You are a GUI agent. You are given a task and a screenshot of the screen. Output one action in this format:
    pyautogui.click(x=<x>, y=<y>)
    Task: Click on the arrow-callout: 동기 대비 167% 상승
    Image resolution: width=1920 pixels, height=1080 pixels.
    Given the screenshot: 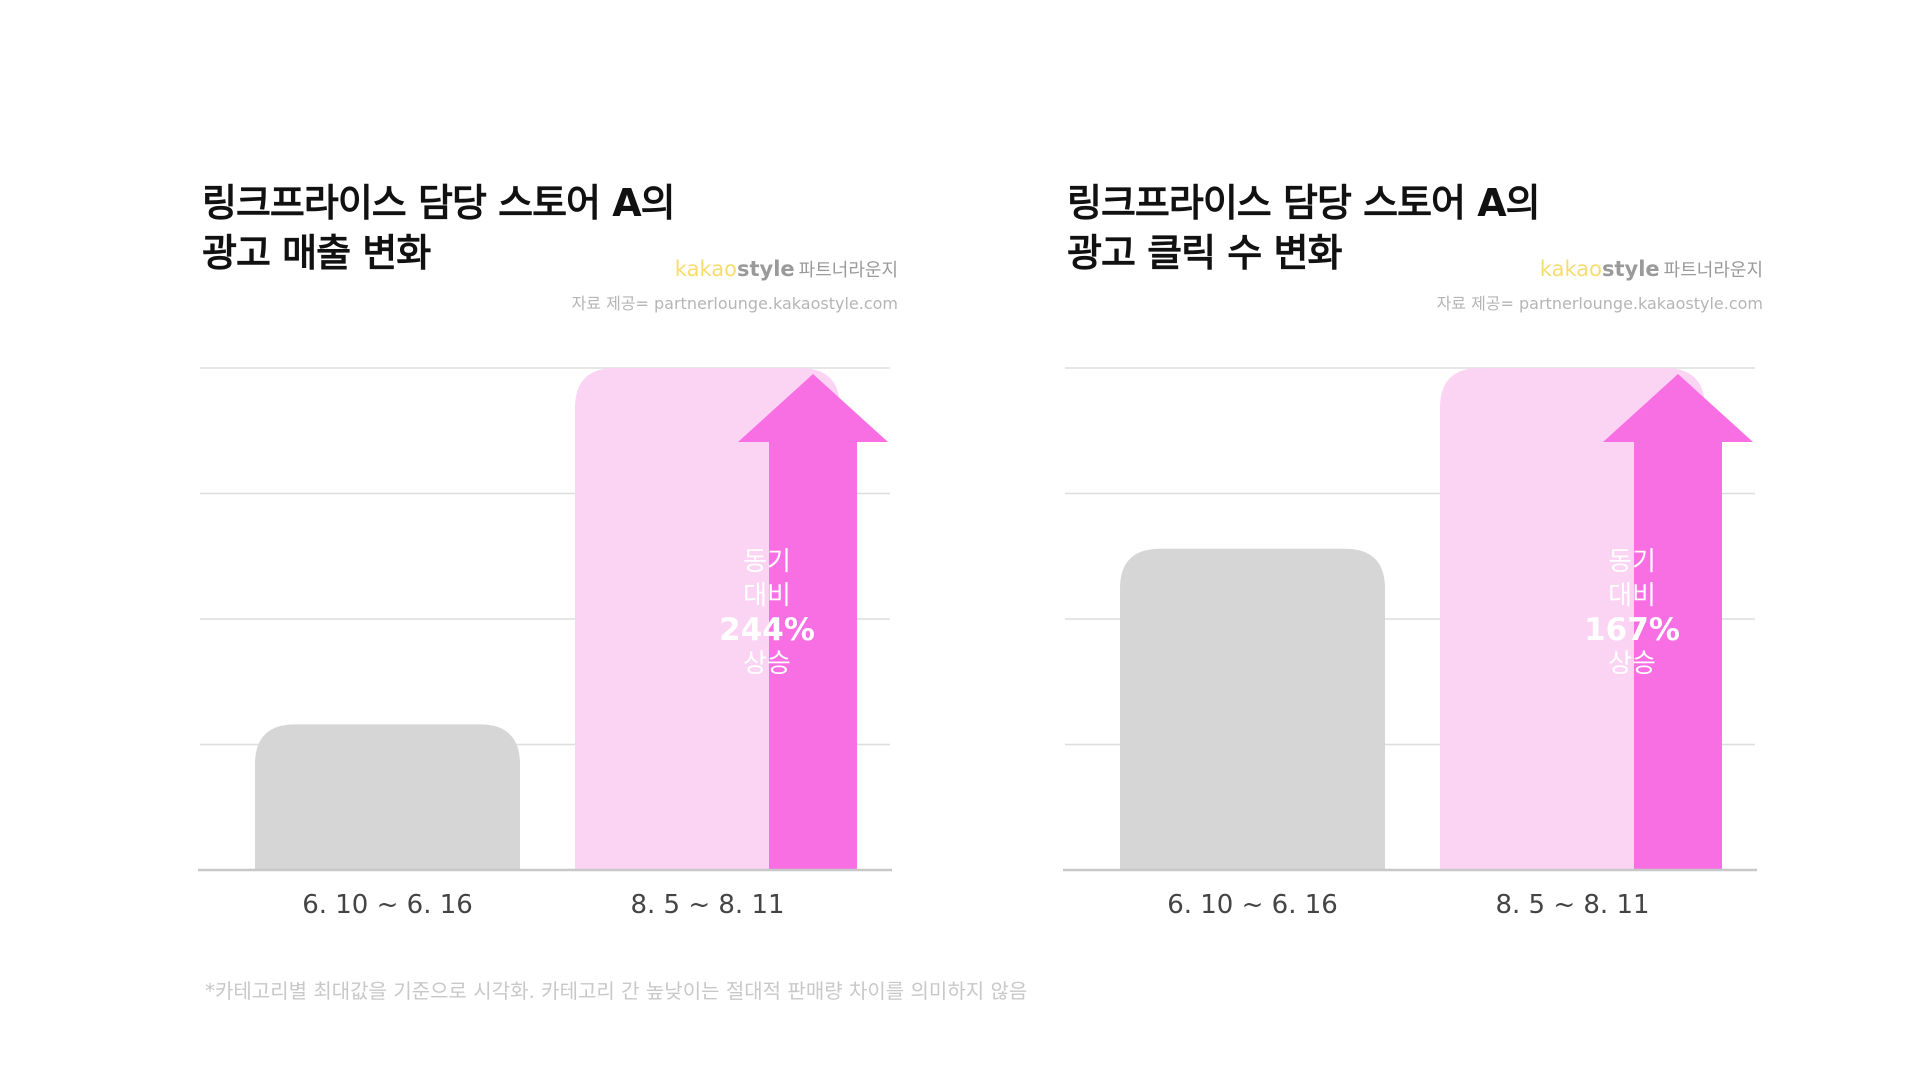 What is the action you would take?
    pyautogui.click(x=1632, y=613)
    